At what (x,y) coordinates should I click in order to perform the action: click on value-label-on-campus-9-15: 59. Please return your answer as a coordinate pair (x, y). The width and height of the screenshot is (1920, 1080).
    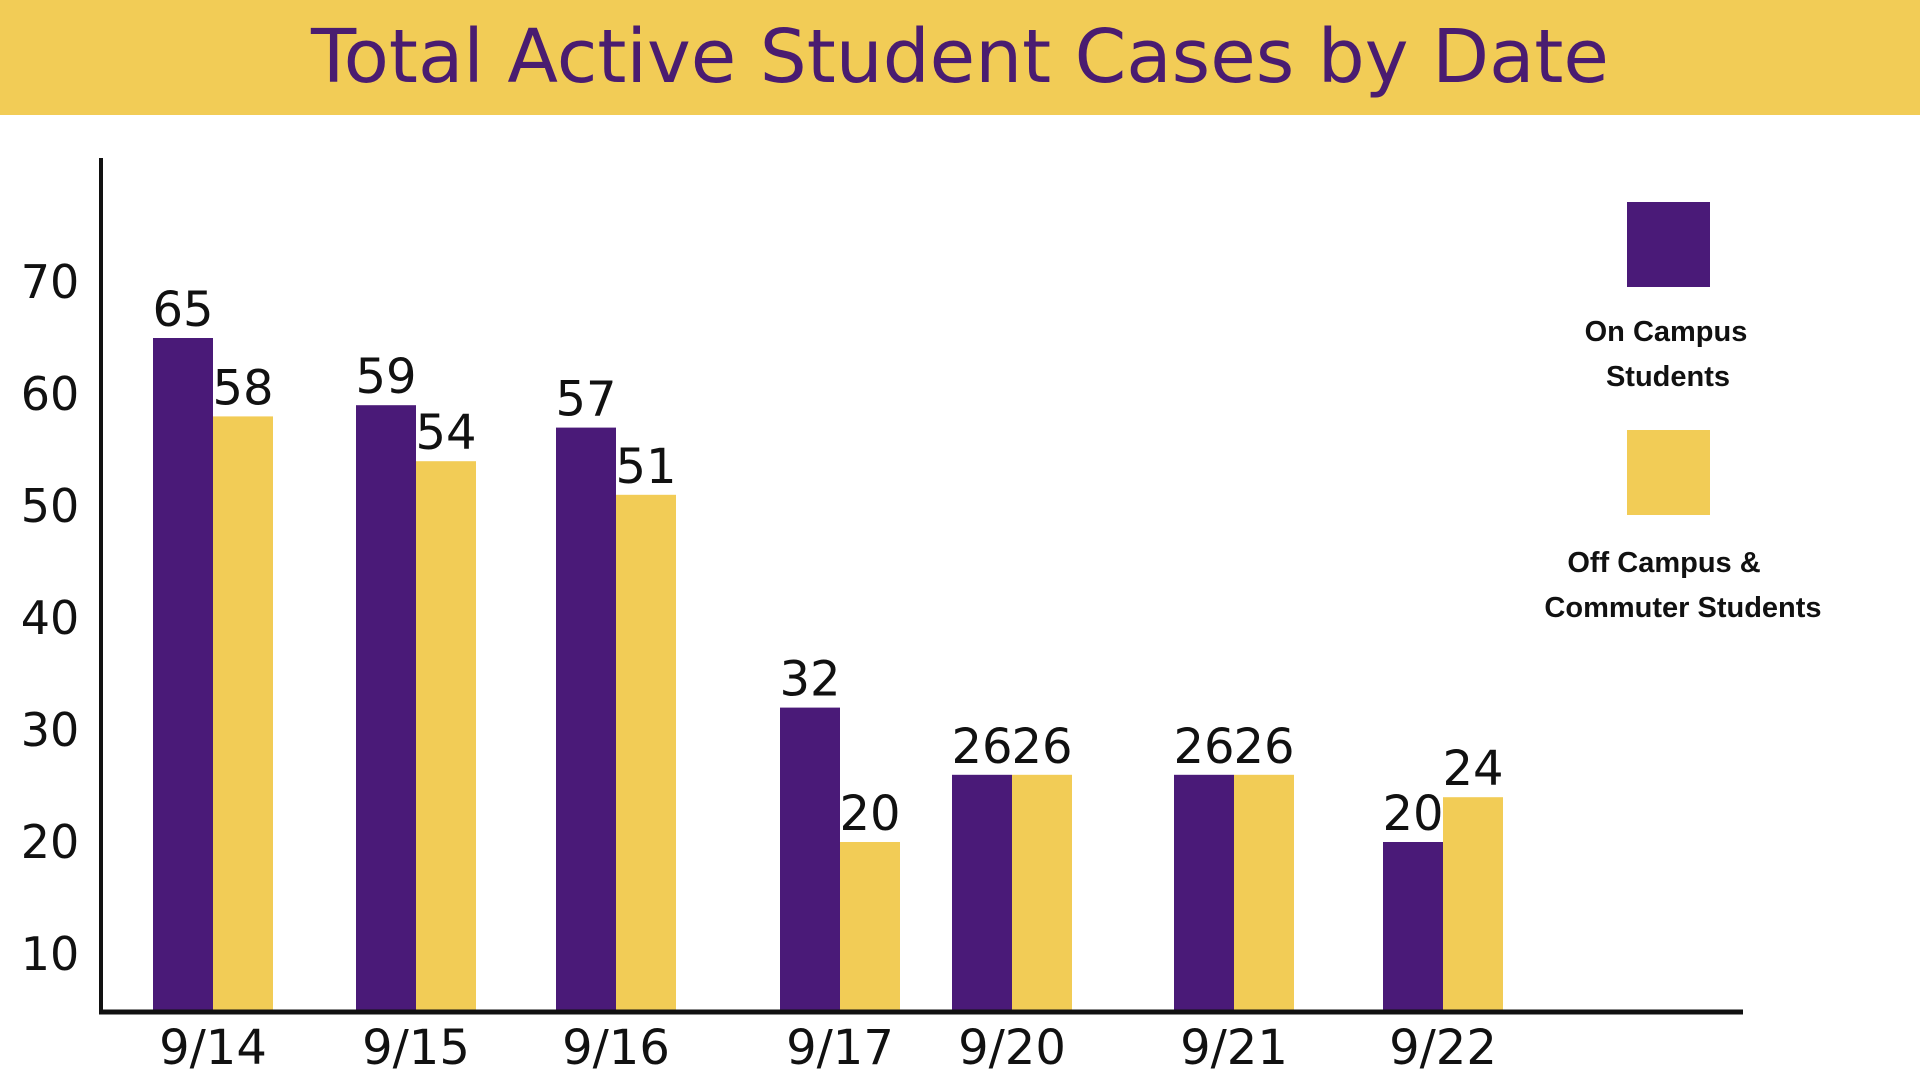
    Looking at the image, I should click on (385, 377).